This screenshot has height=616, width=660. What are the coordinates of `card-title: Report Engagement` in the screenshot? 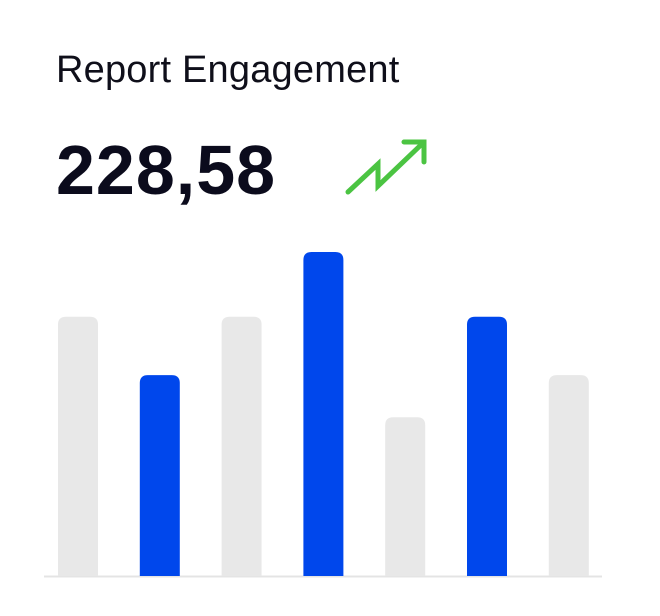 It's located at (228, 70).